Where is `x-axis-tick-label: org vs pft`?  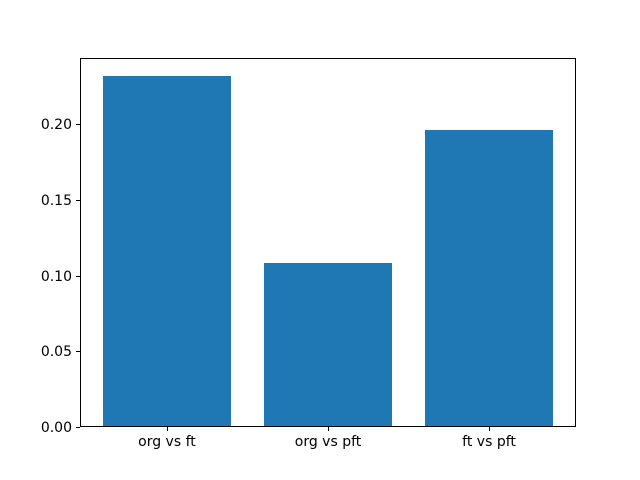
x-axis-tick-label: org vs pft is located at coordinates (328, 442).